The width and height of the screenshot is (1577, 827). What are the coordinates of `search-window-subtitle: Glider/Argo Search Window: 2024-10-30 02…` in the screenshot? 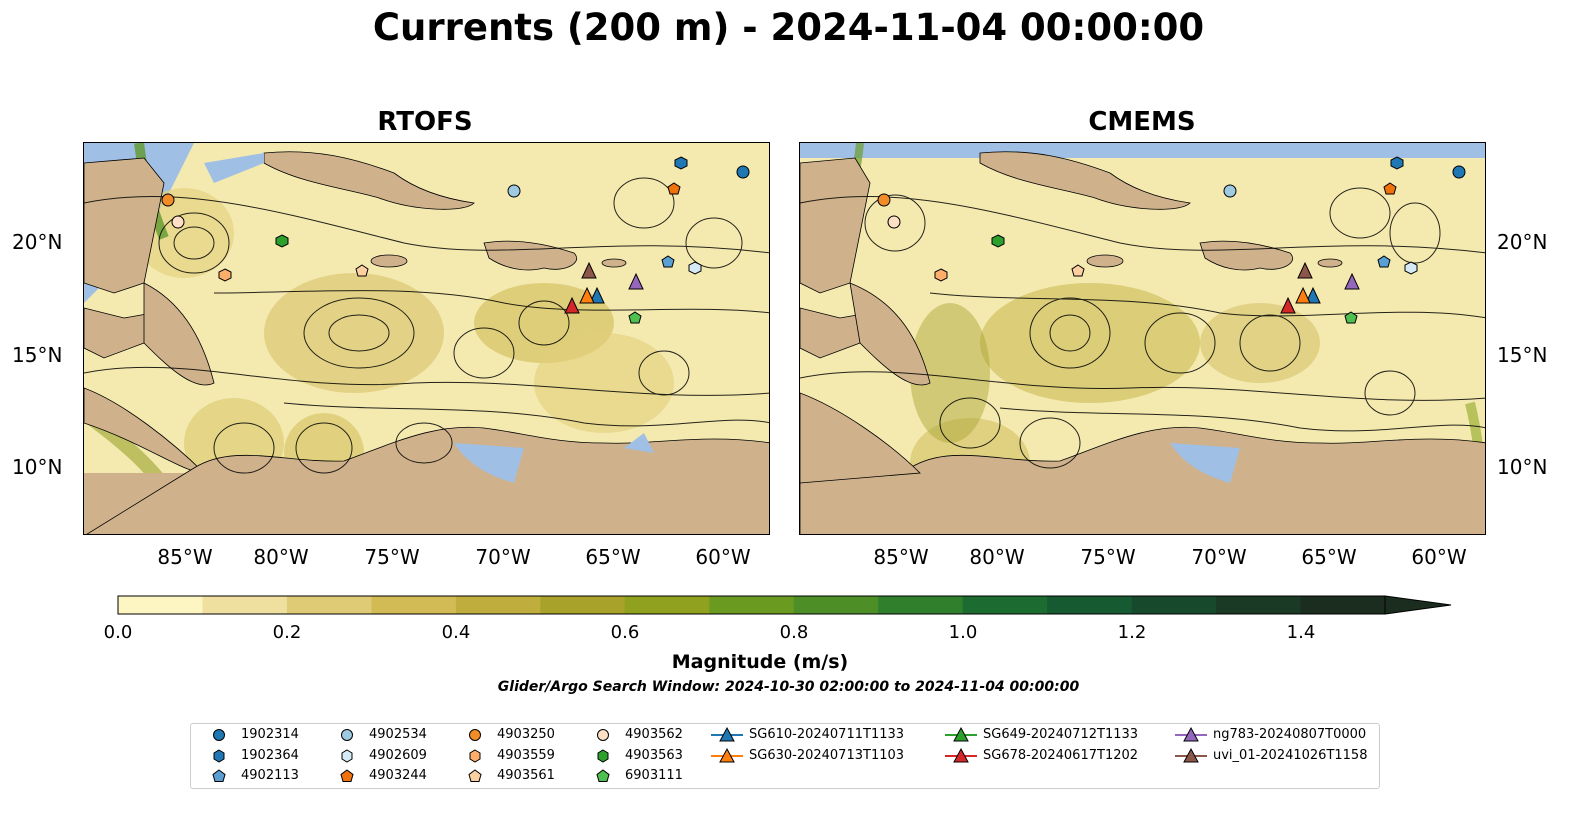 It's located at (788, 687).